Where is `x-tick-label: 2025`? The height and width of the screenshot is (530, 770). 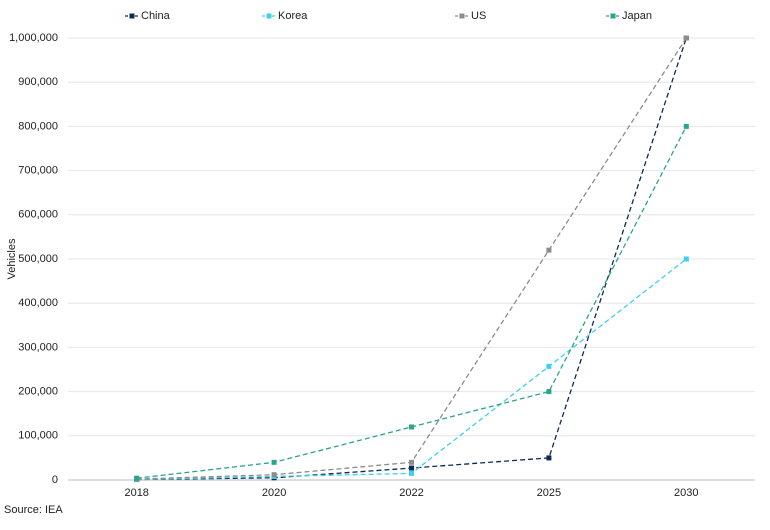
x-tick-label: 2025 is located at coordinates (549, 493).